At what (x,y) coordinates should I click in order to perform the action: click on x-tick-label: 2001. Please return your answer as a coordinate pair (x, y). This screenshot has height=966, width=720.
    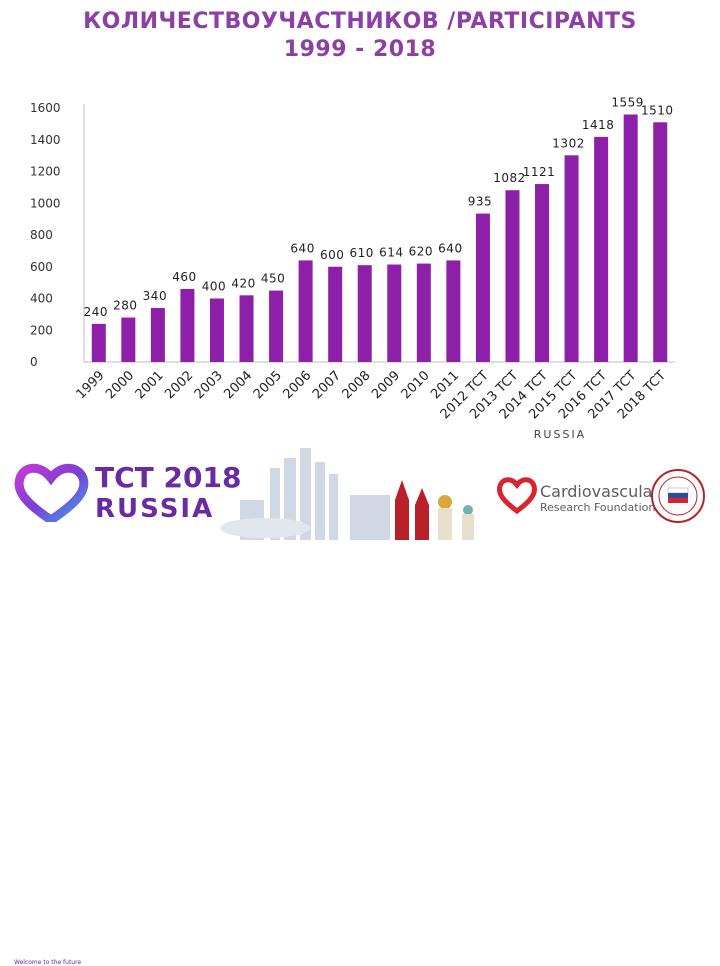
    Looking at the image, I should click on (150, 385).